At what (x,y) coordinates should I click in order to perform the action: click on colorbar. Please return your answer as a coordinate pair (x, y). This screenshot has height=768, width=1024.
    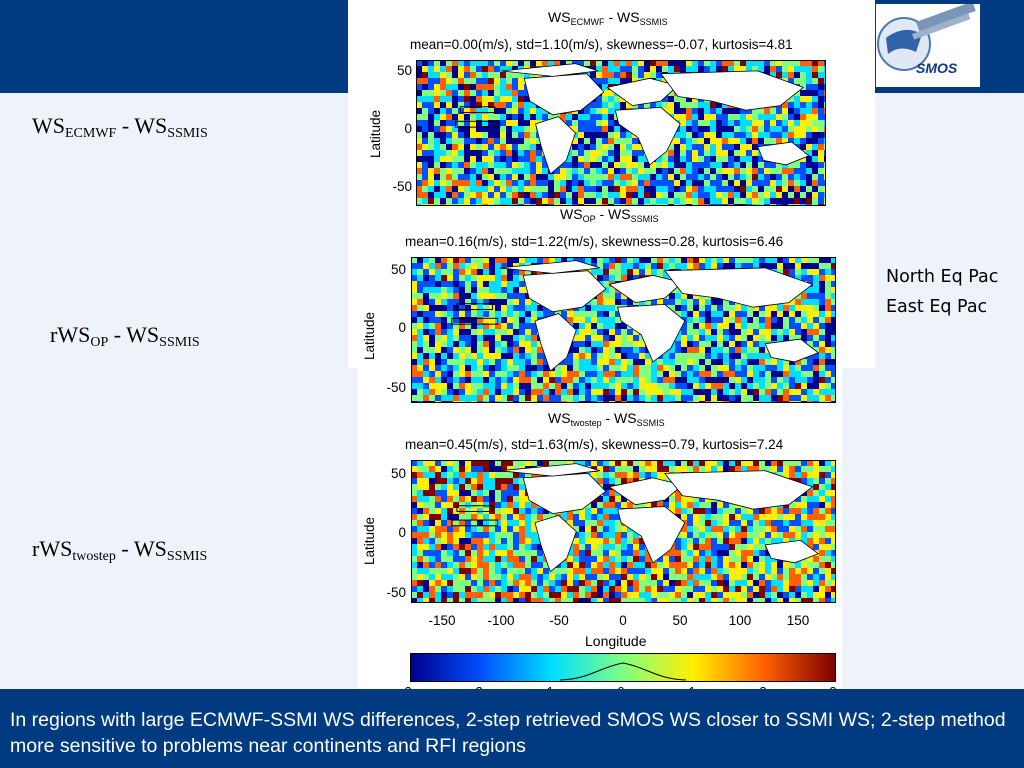
    Looking at the image, I should click on (623, 667).